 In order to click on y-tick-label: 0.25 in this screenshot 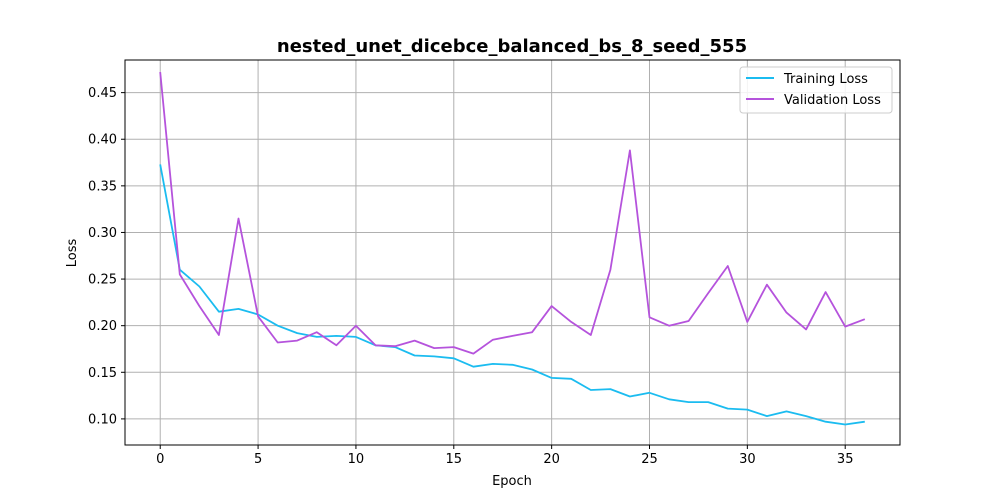, I will do `click(102, 280)`.